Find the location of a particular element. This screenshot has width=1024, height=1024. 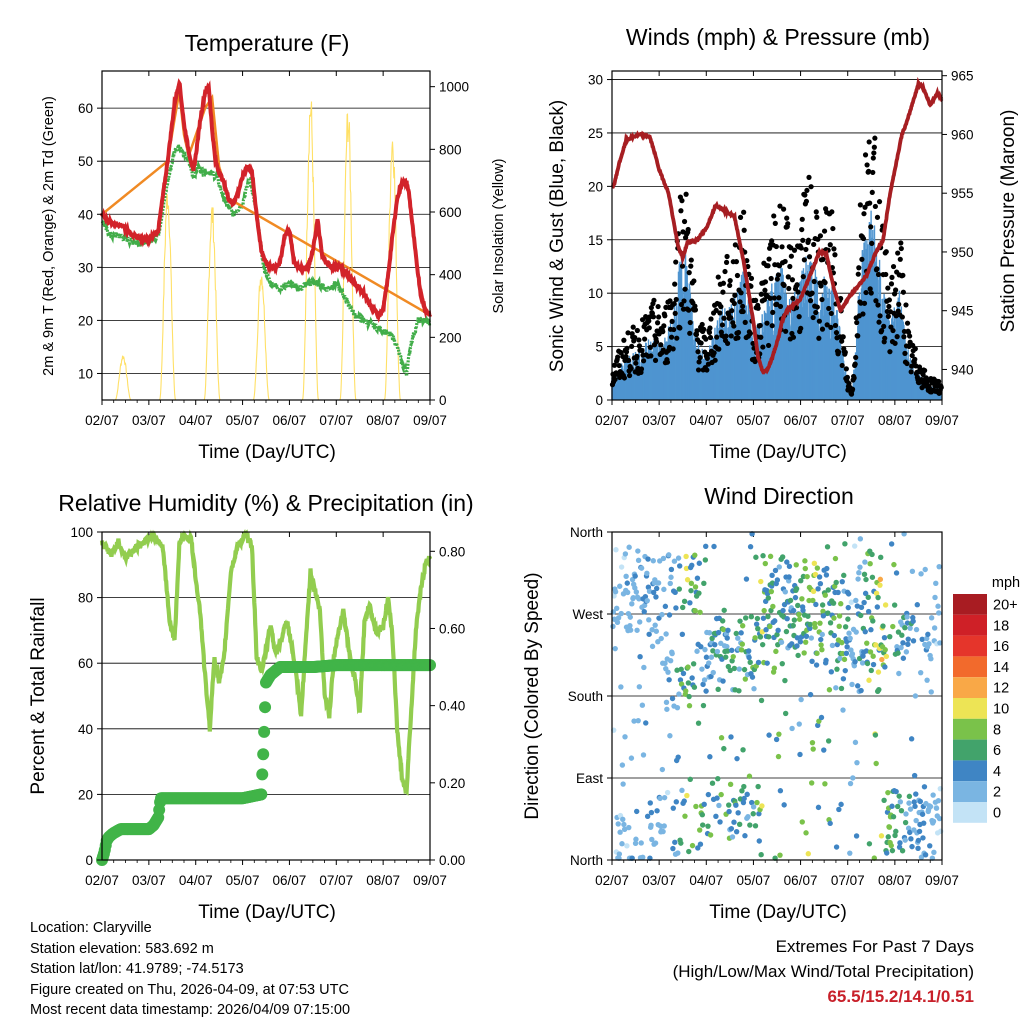

temperature-ytick-label: 40 is located at coordinates (85, 214).